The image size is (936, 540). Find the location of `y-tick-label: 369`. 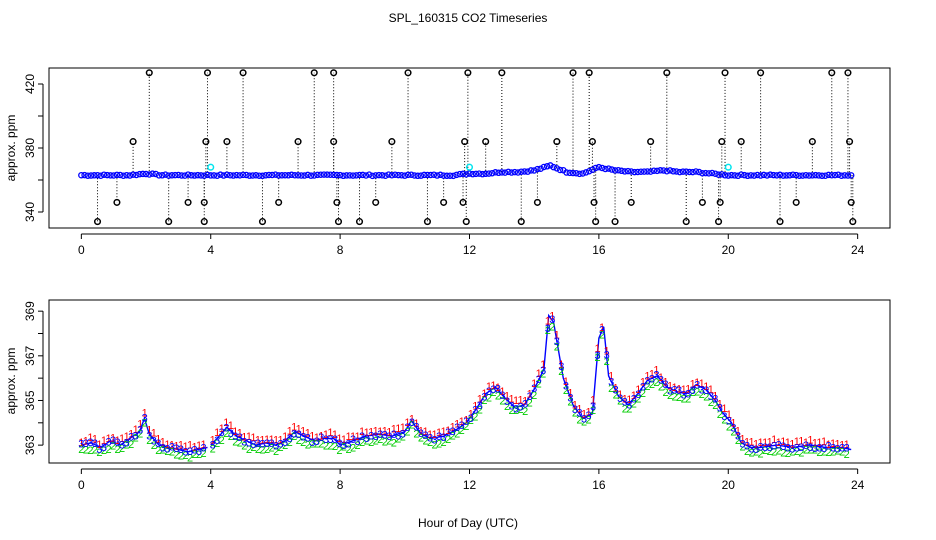

y-tick-label: 369 is located at coordinates (30, 311).